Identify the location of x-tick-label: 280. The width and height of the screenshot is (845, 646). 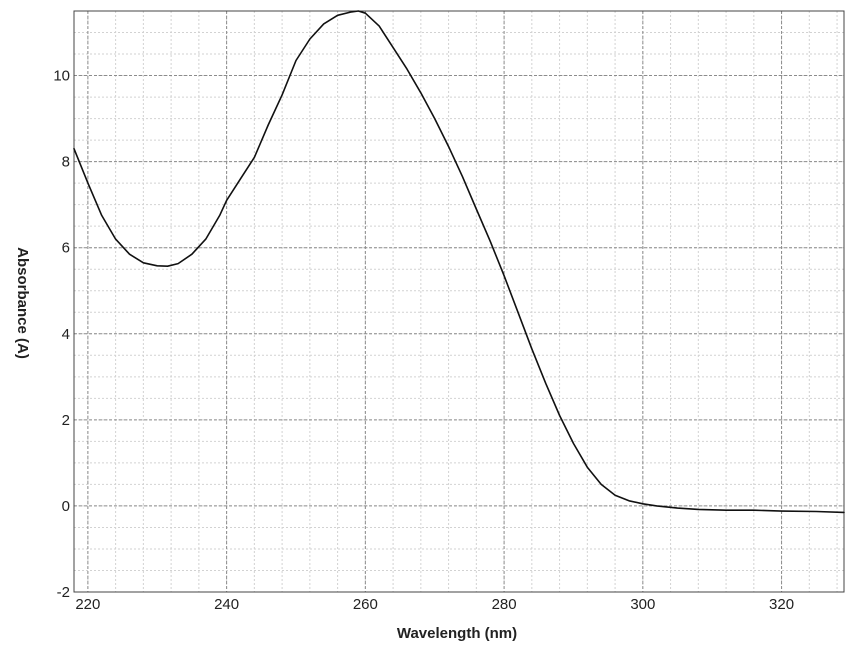
(504, 604).